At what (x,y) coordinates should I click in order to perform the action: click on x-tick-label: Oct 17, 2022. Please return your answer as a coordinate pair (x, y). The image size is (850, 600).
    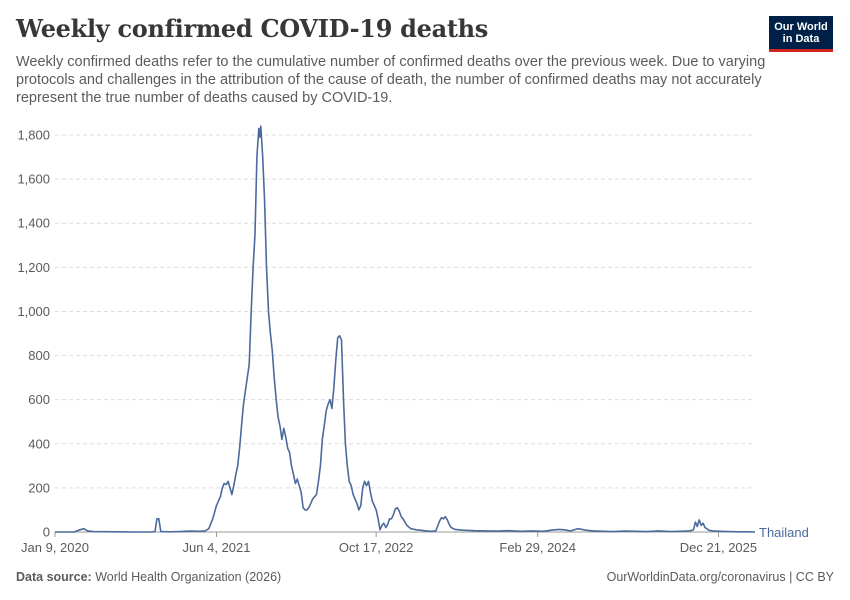
    Looking at the image, I should click on (376, 547).